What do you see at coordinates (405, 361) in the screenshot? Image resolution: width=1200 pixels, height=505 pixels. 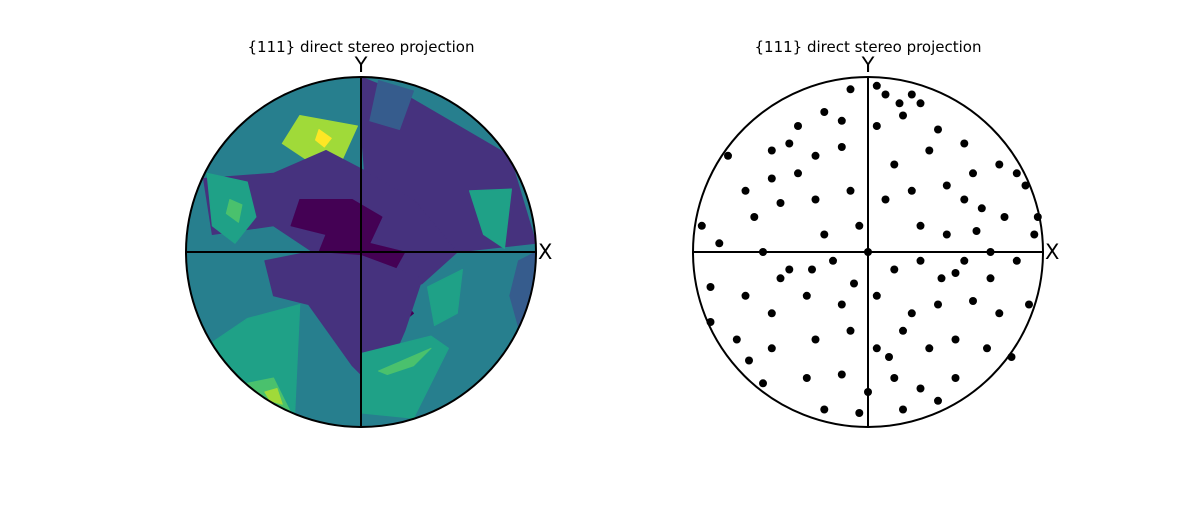 I see `contour-region-bottom-center-inner` at bounding box center [405, 361].